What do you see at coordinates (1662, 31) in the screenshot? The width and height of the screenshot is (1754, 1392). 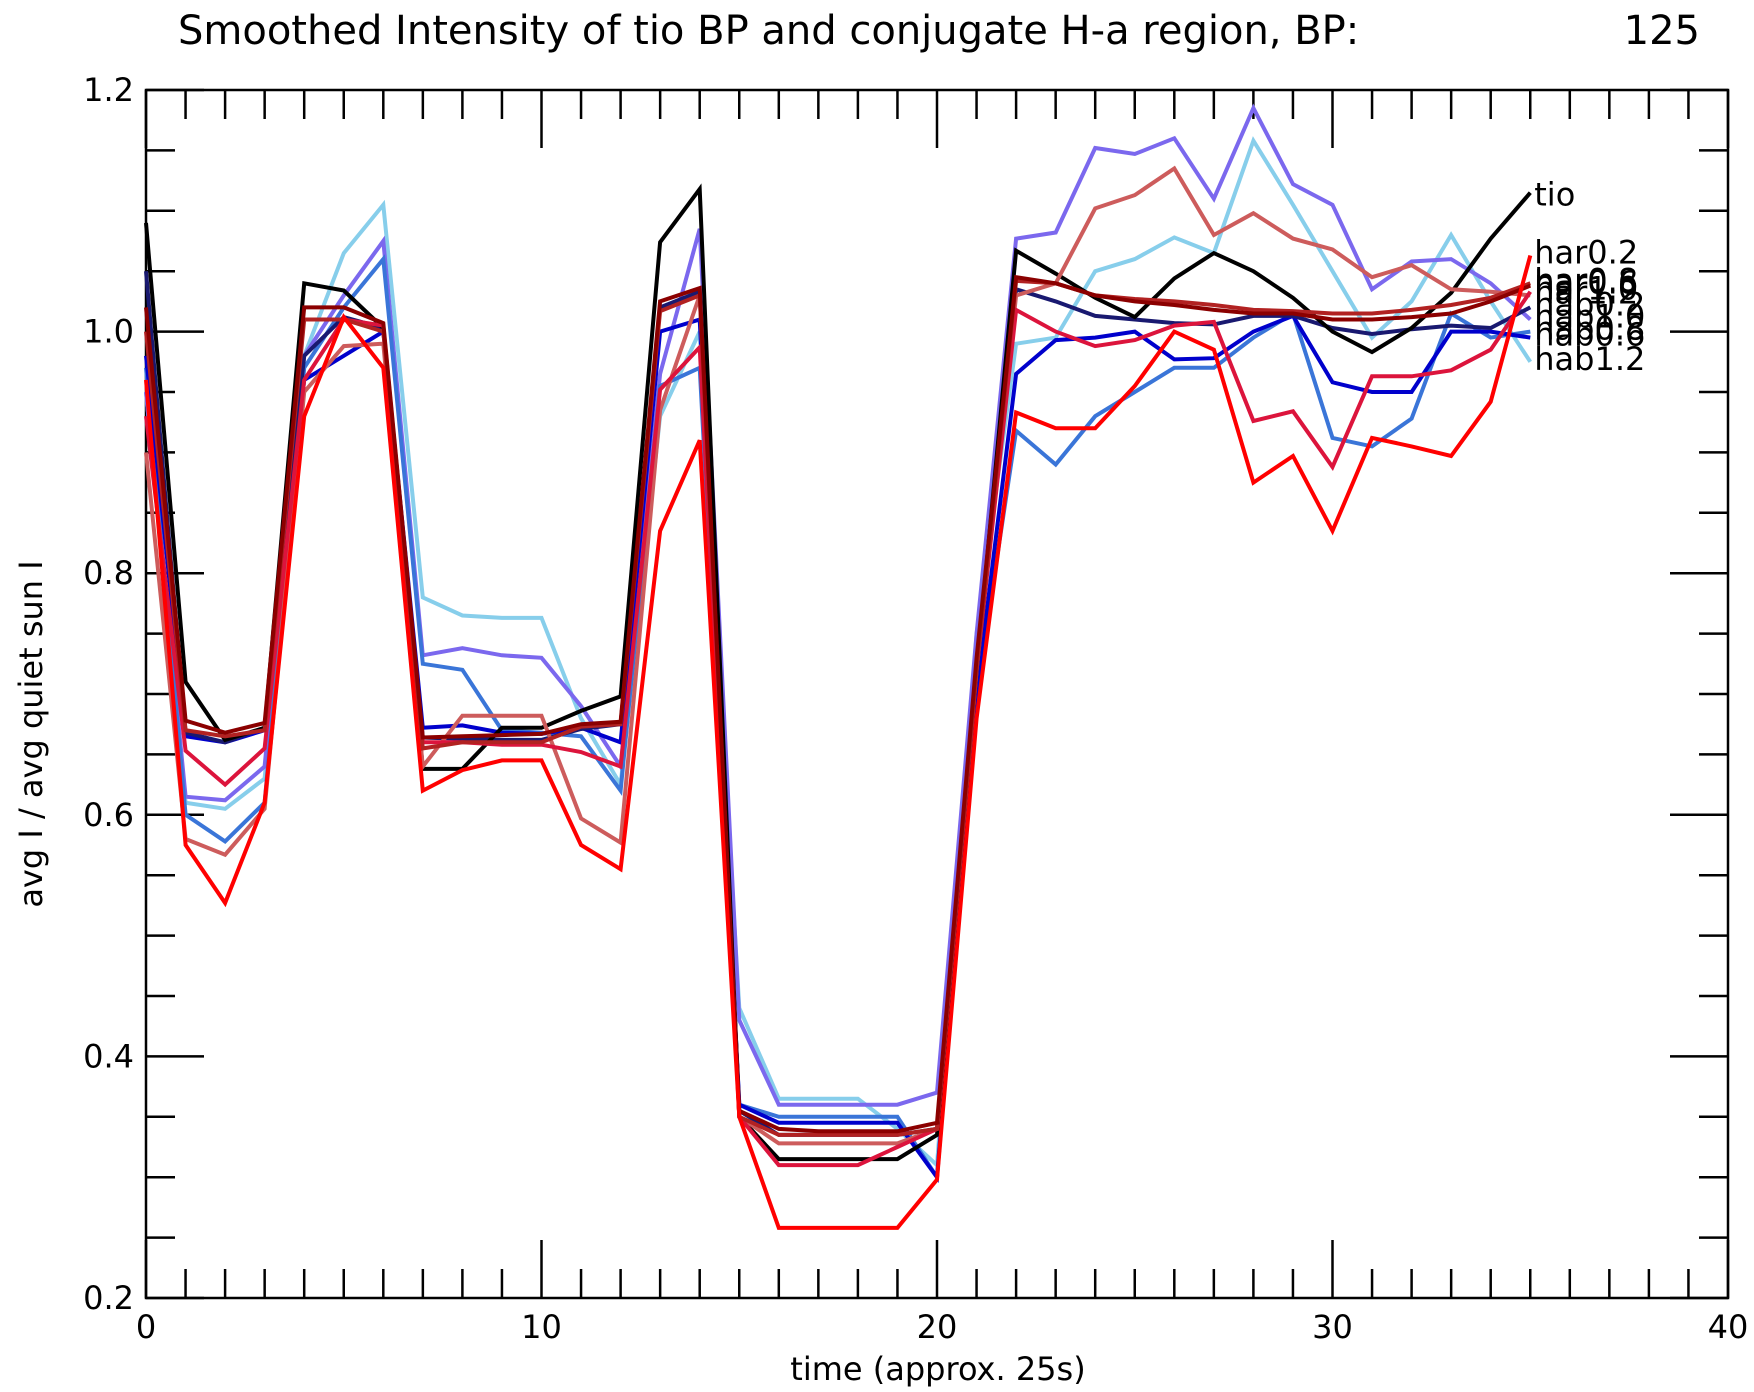 I see `chart-title-bp-value: 125` at bounding box center [1662, 31].